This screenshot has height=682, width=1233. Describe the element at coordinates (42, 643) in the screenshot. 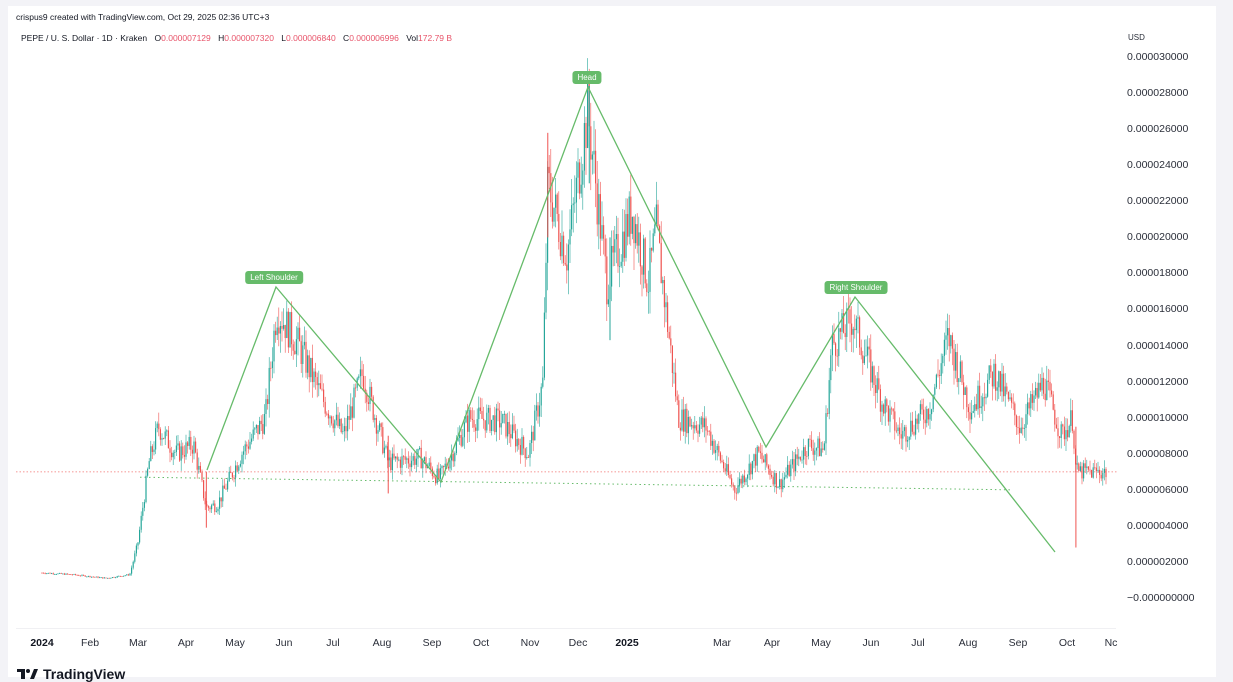

I see `time-tick: 2024` at that location.